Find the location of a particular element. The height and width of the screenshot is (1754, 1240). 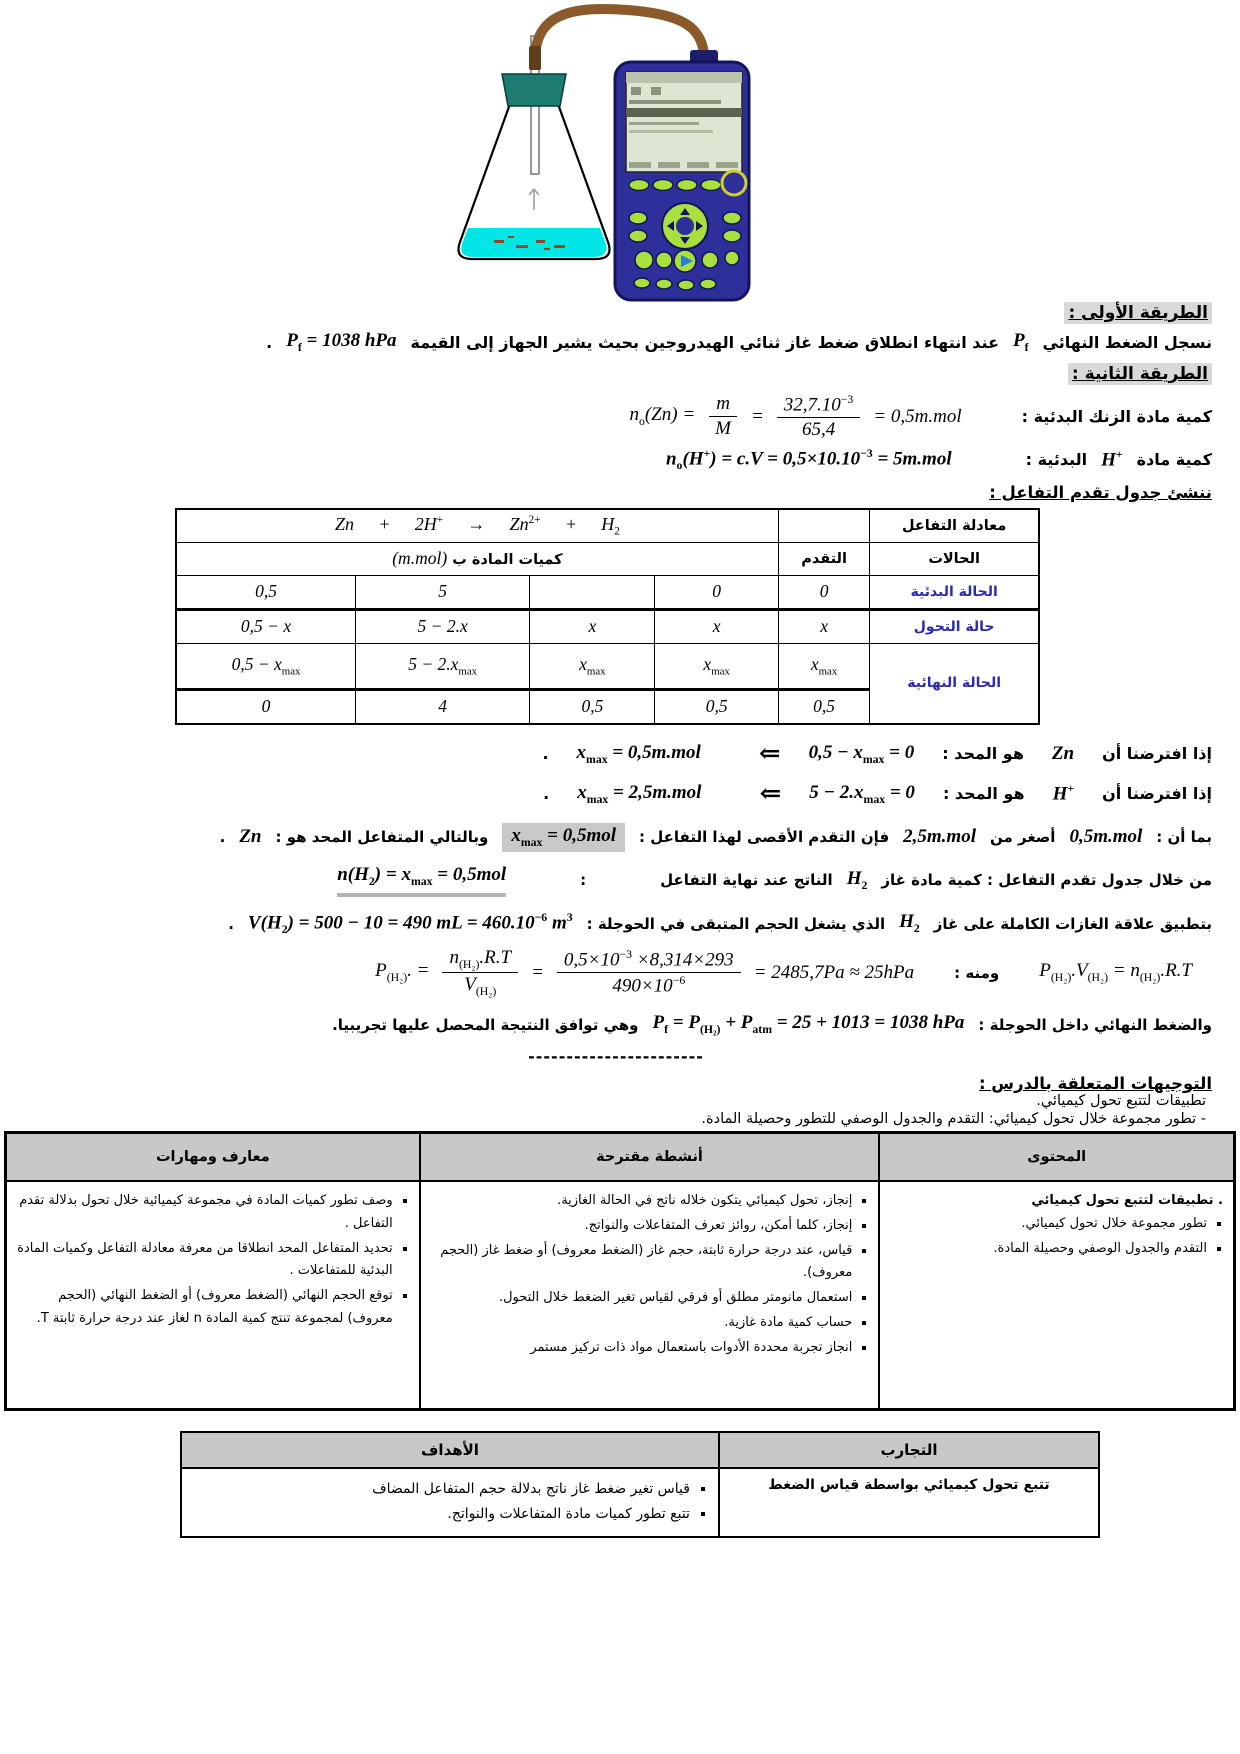

content-intro: . تطبيقات لتتبع تحول كيميائي is located at coordinates (1127, 1201).